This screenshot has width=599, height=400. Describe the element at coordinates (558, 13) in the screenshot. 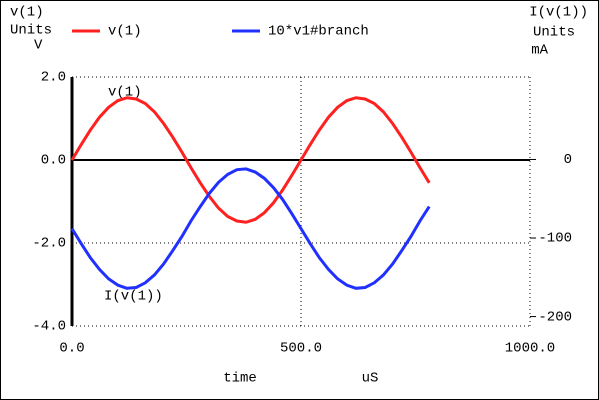

I see `y2-title: I(v(1))` at that location.